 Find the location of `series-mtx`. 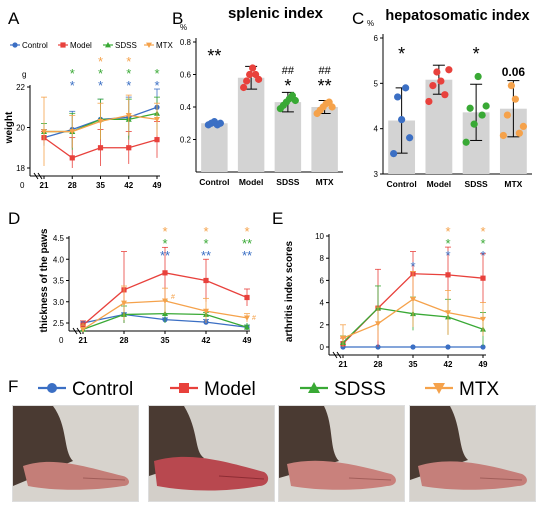

series-mtx is located at coordinates (165, 309).